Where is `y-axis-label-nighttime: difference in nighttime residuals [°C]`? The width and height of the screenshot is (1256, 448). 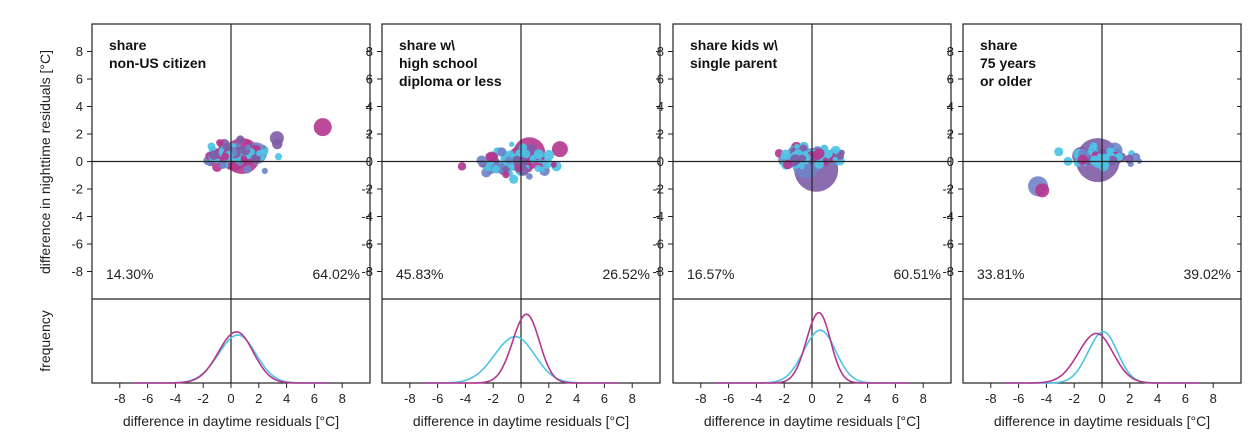 y-axis-label-nighttime: difference in nighttime residuals [°C] is located at coordinates (45, 162).